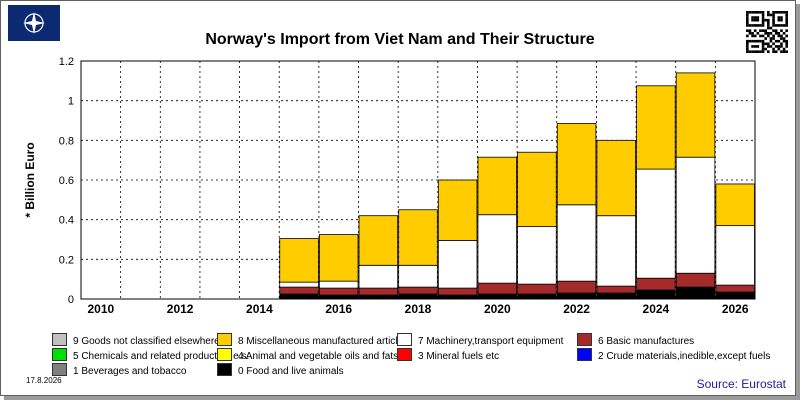 This screenshot has height=400, width=800. Describe the element at coordinates (146, 341) in the screenshot. I see `legend-label: 9 Goods not classified elsewhere` at that location.